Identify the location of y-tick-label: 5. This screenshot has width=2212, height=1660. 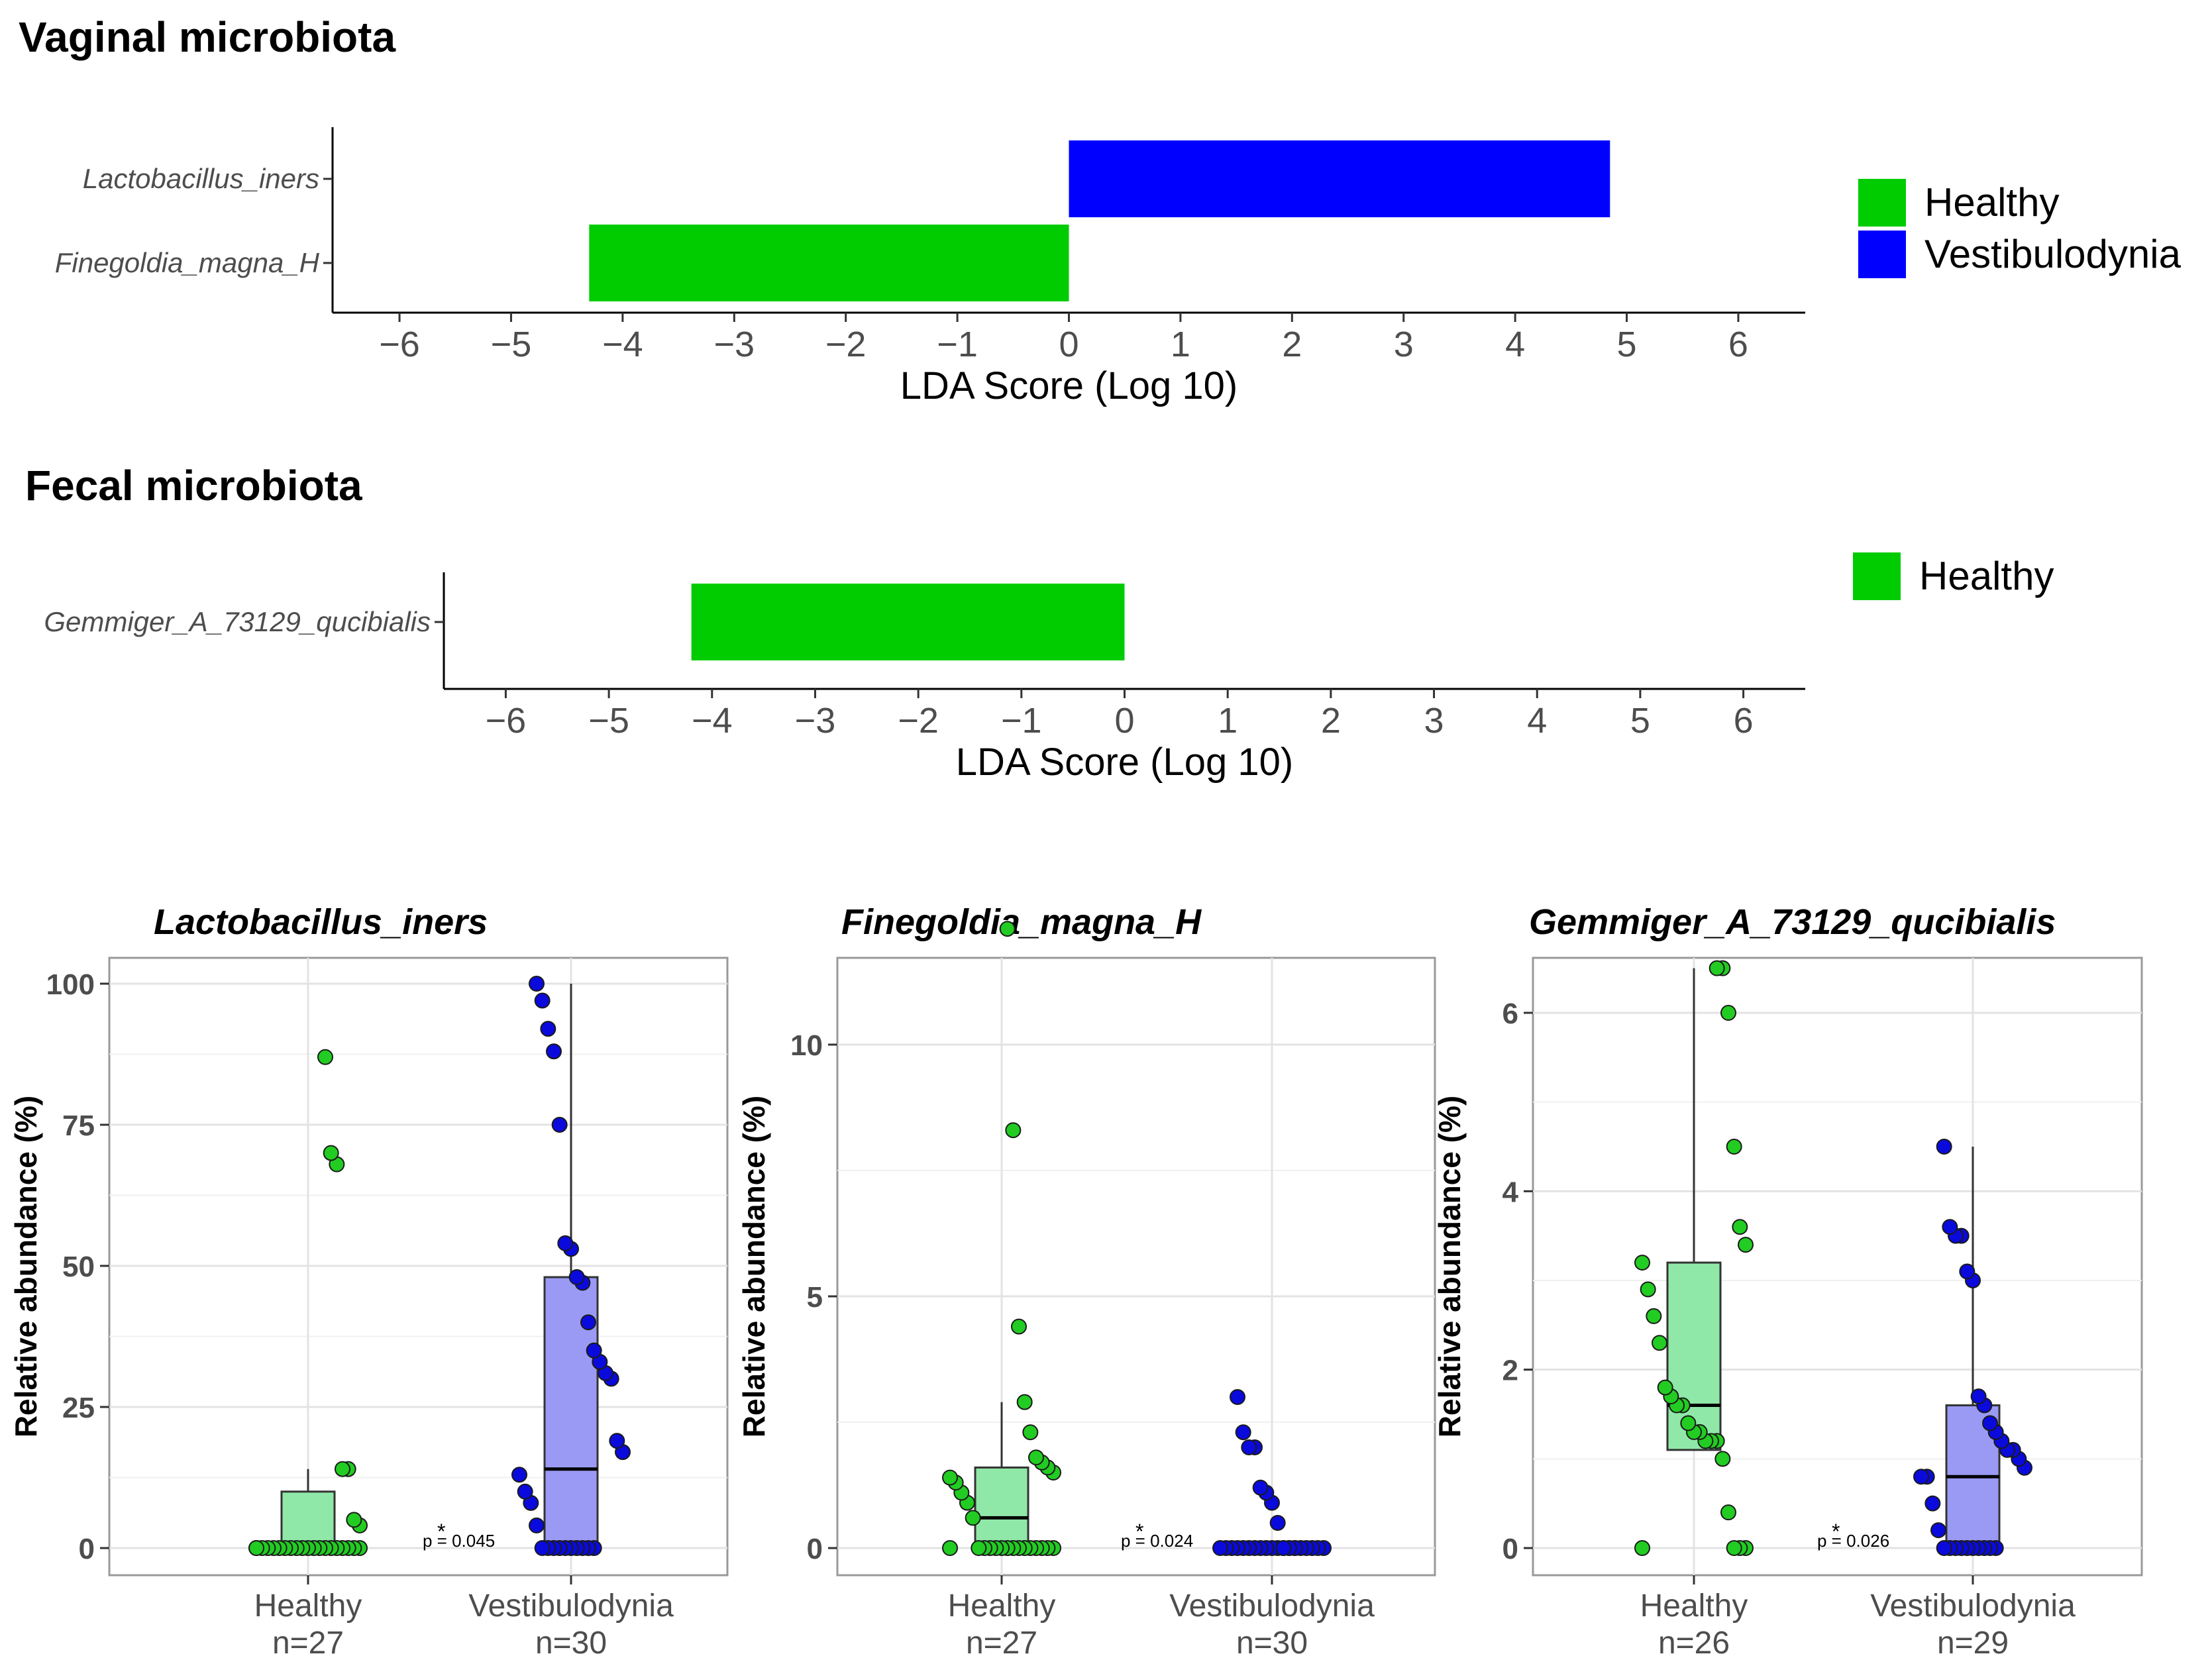
(815, 1297).